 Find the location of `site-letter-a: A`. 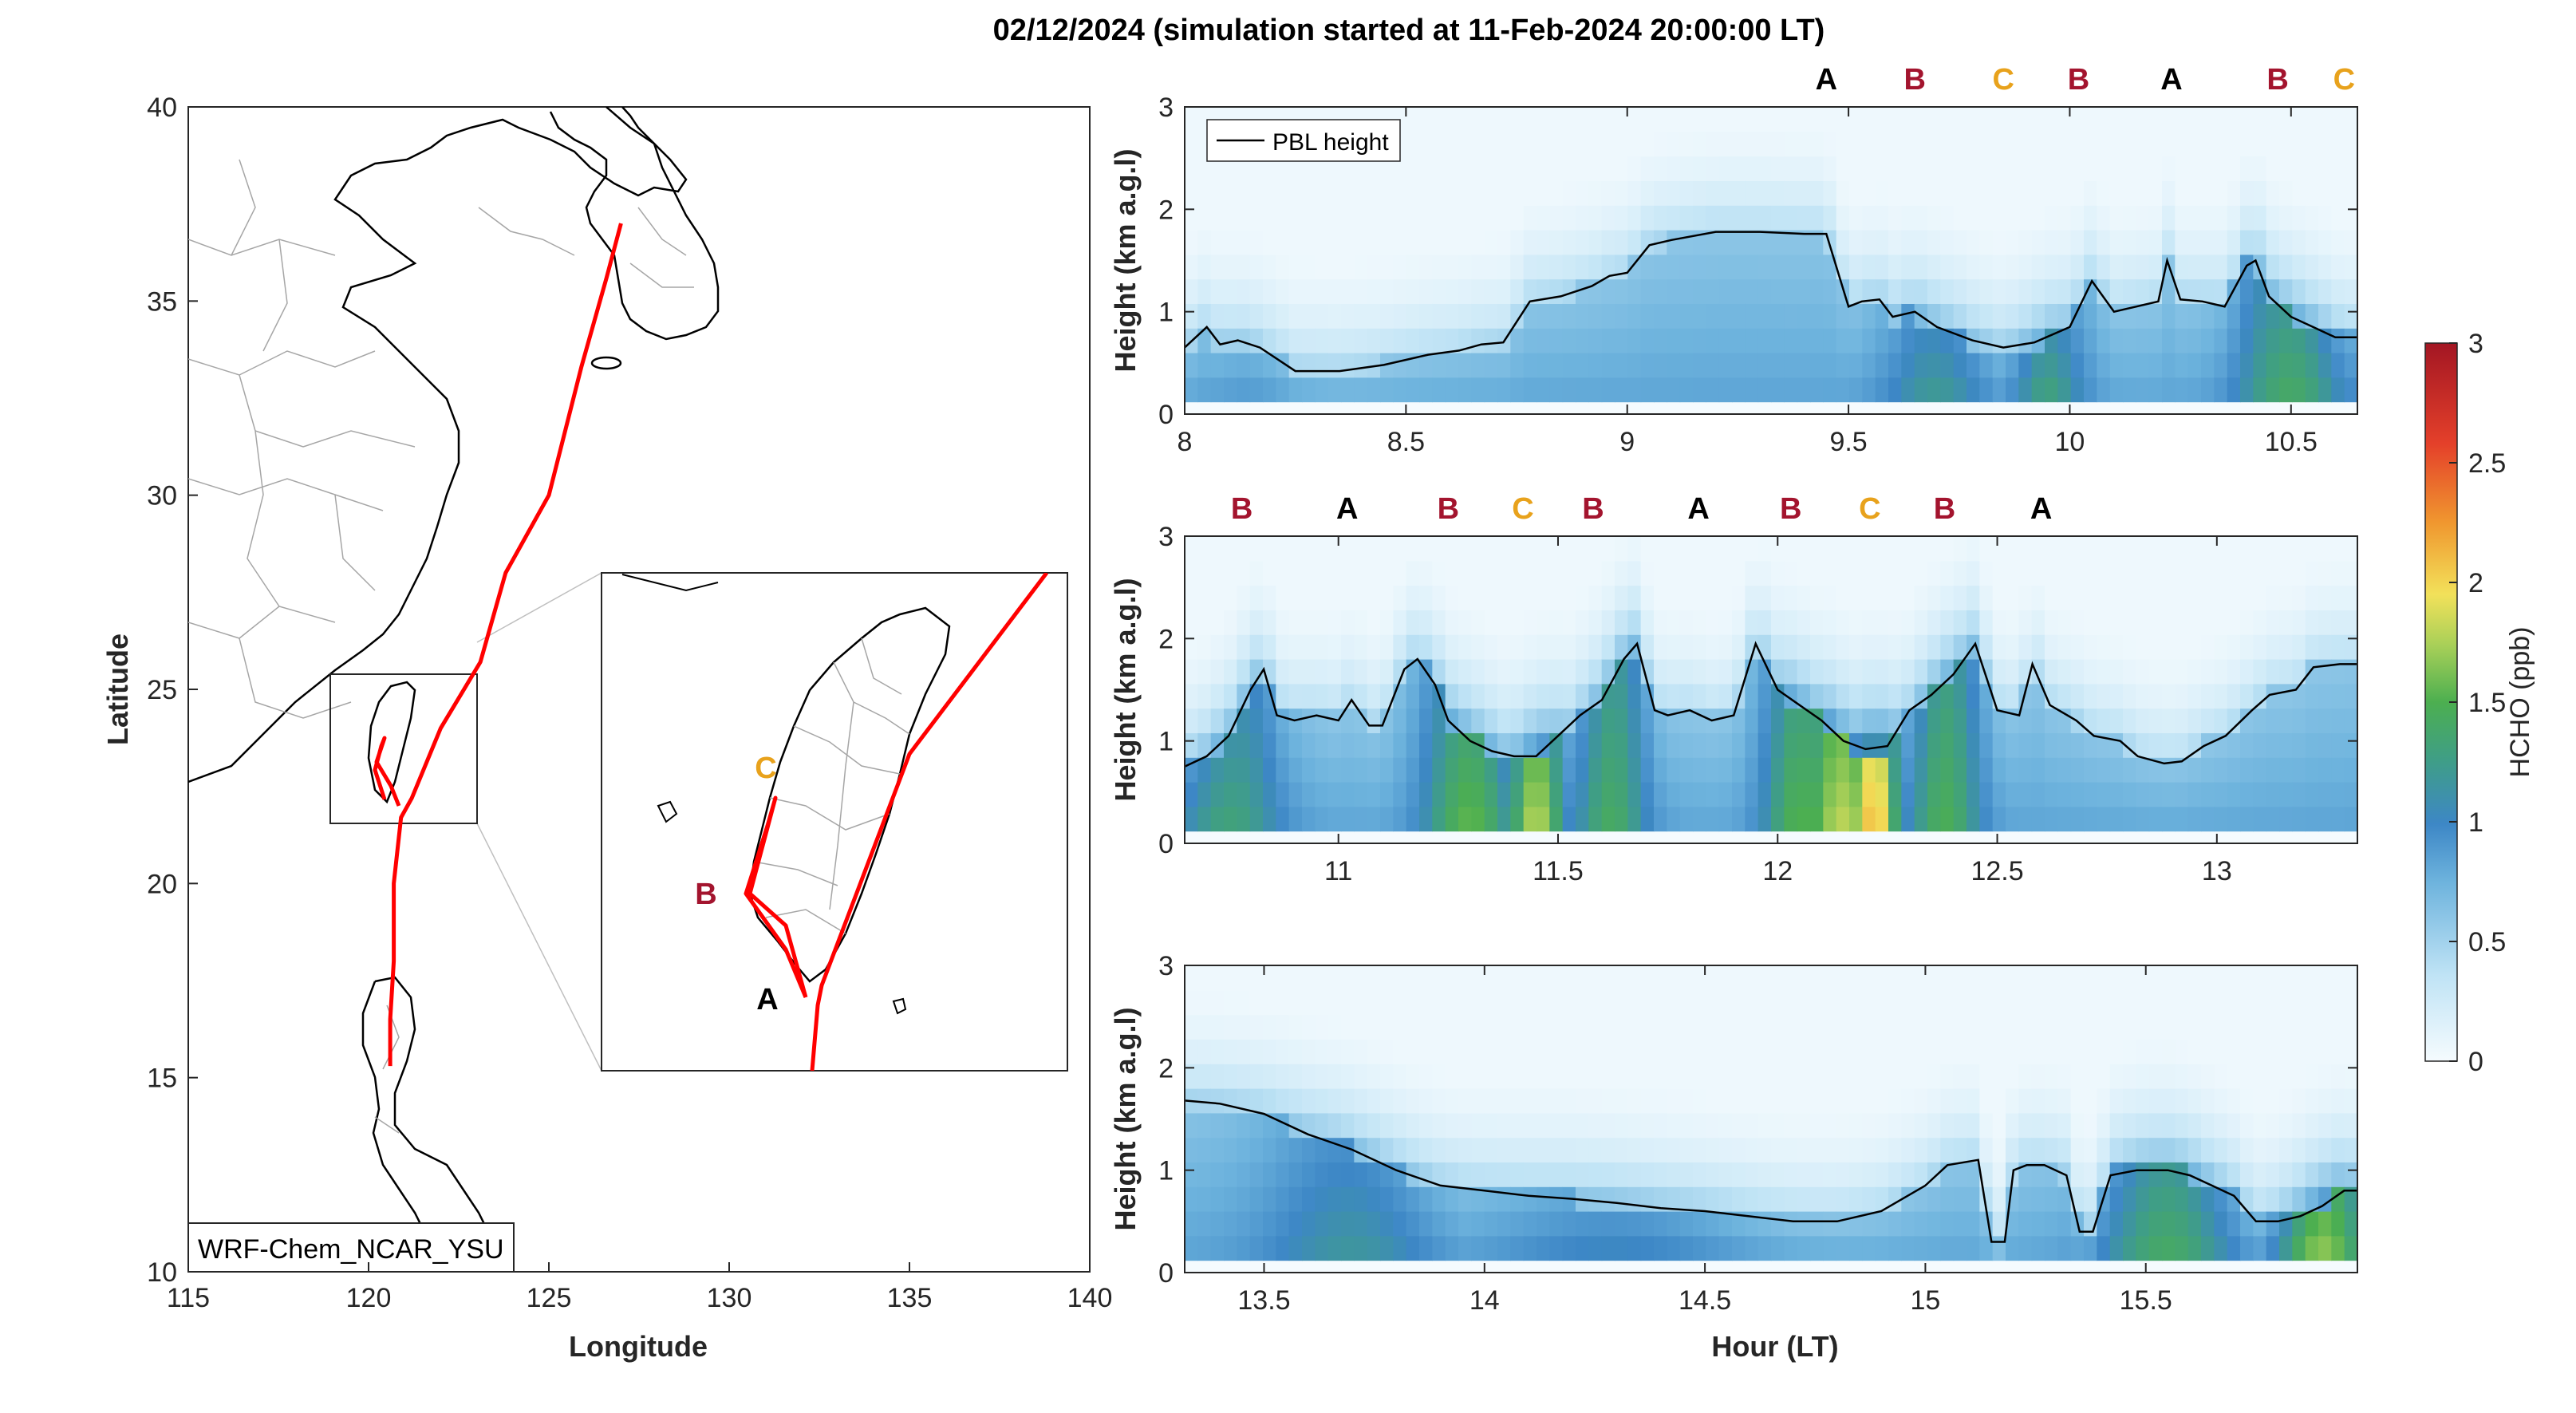

site-letter-a: A is located at coordinates (2041, 509).